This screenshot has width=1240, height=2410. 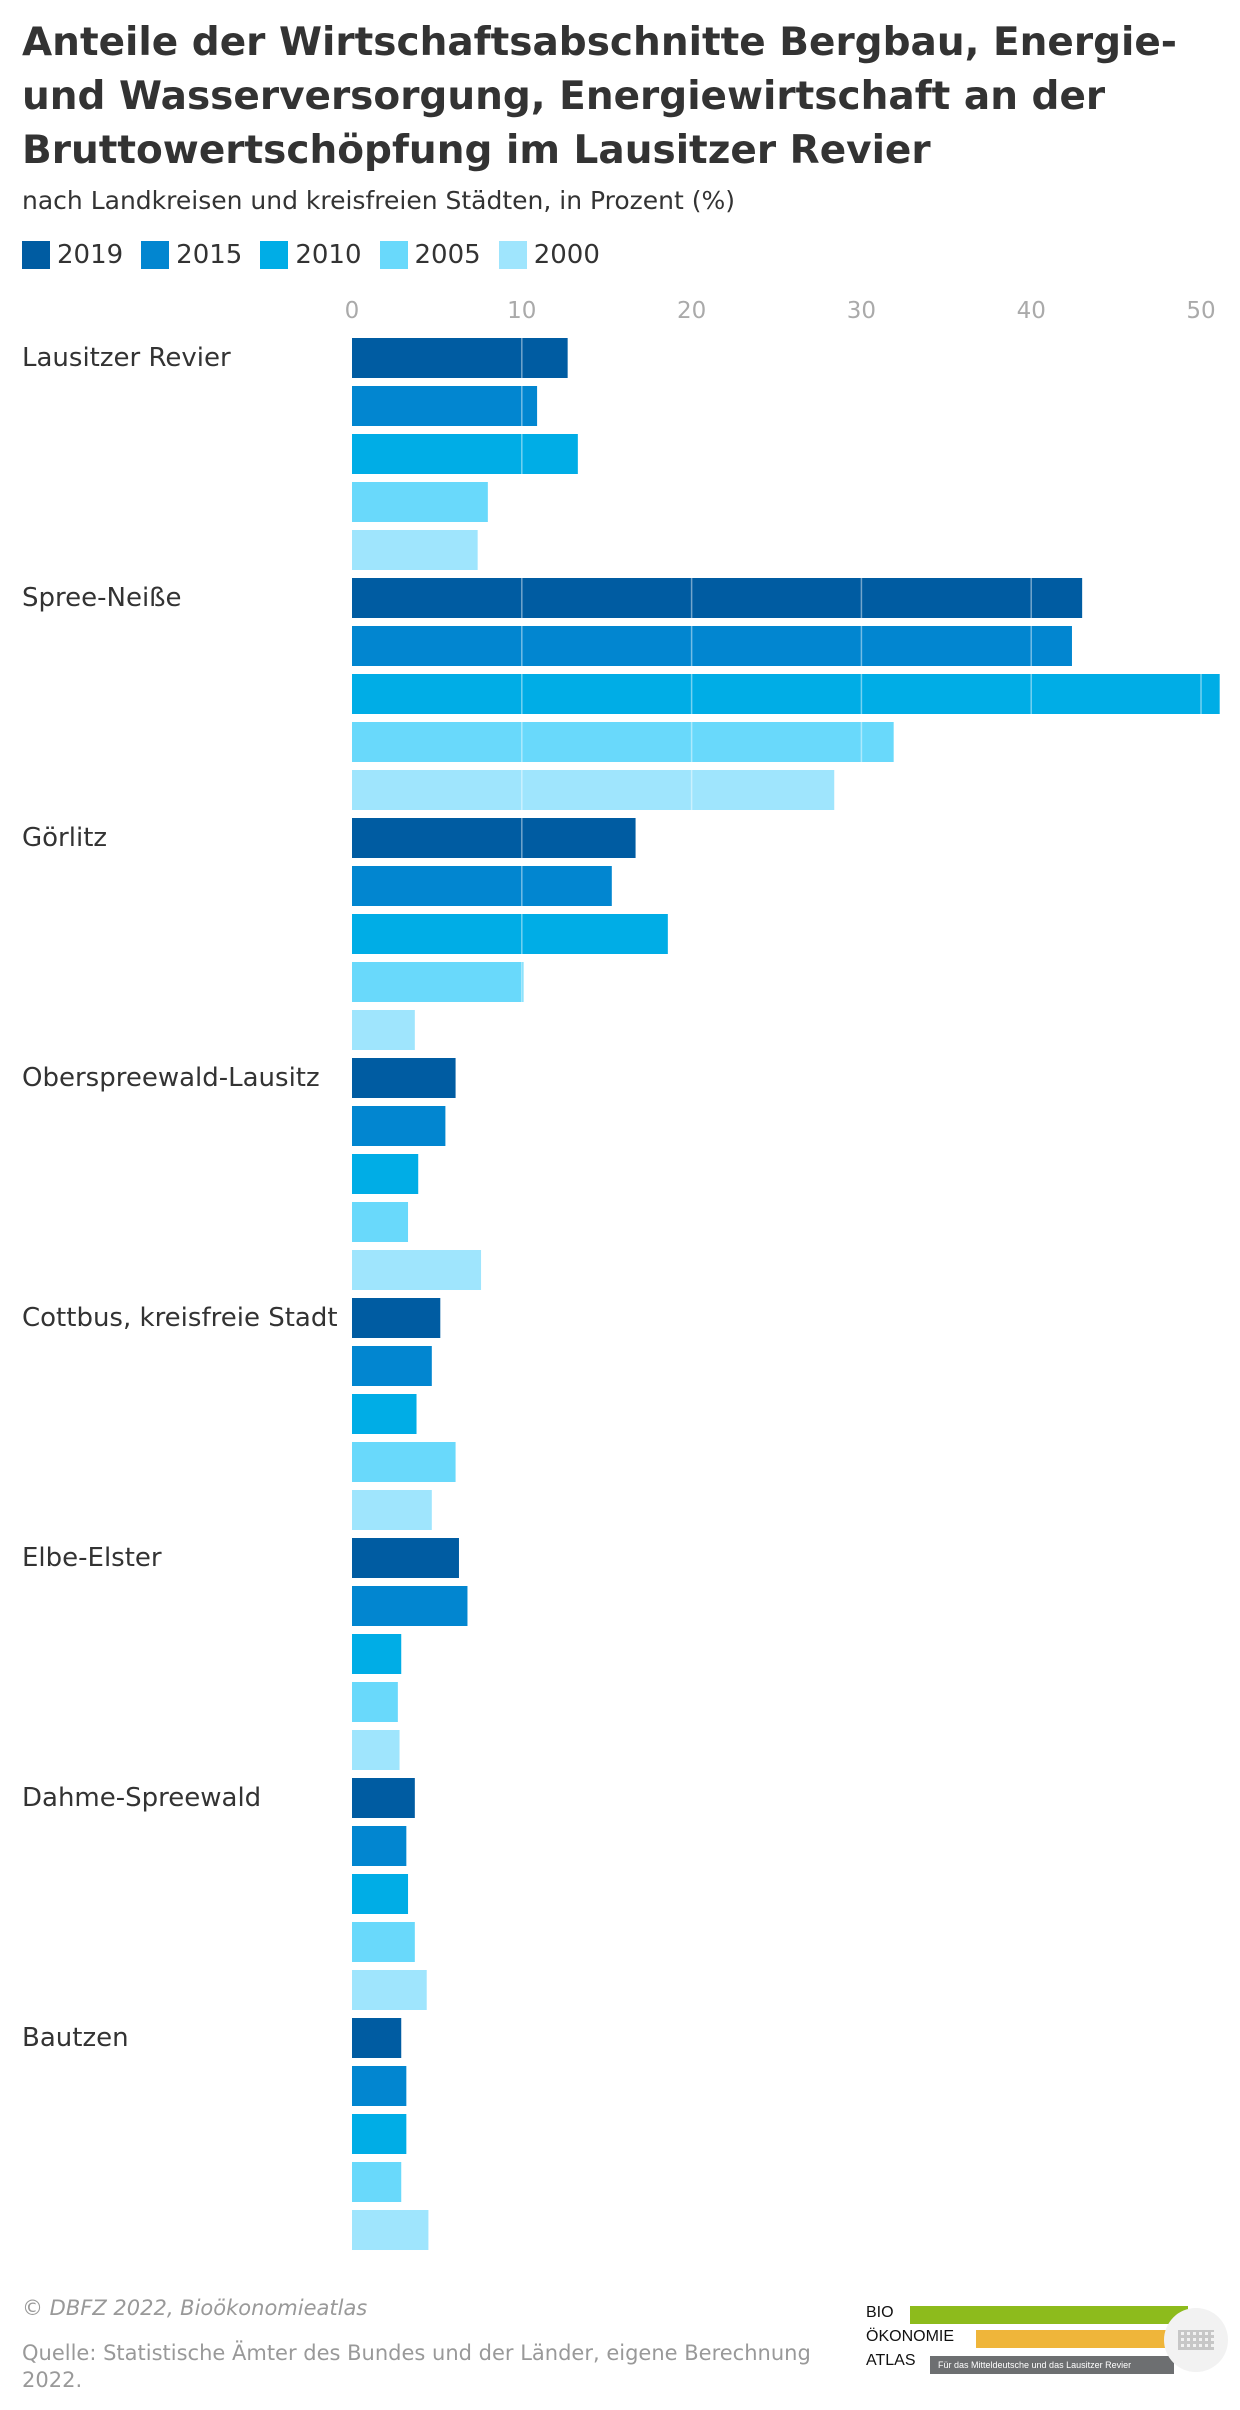 I want to click on legend-item-2019: 2019, so click(x=72, y=255).